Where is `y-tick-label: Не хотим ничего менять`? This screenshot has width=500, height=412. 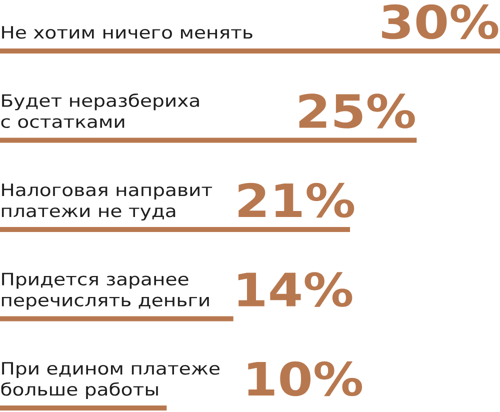 y-tick-label: Не хотим ничего менять is located at coordinates (127, 32).